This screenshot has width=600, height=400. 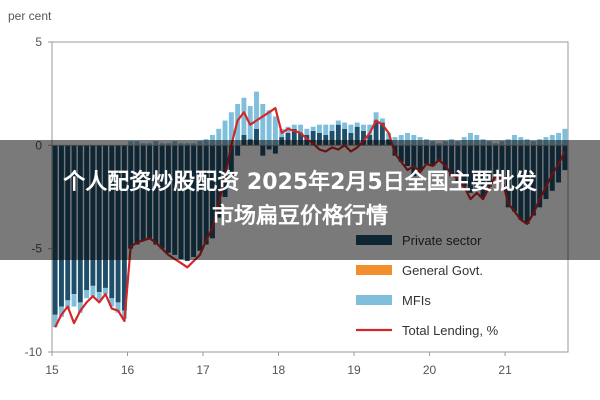 What do you see at coordinates (505, 370) in the screenshot?
I see `x-tick-label: 21` at bounding box center [505, 370].